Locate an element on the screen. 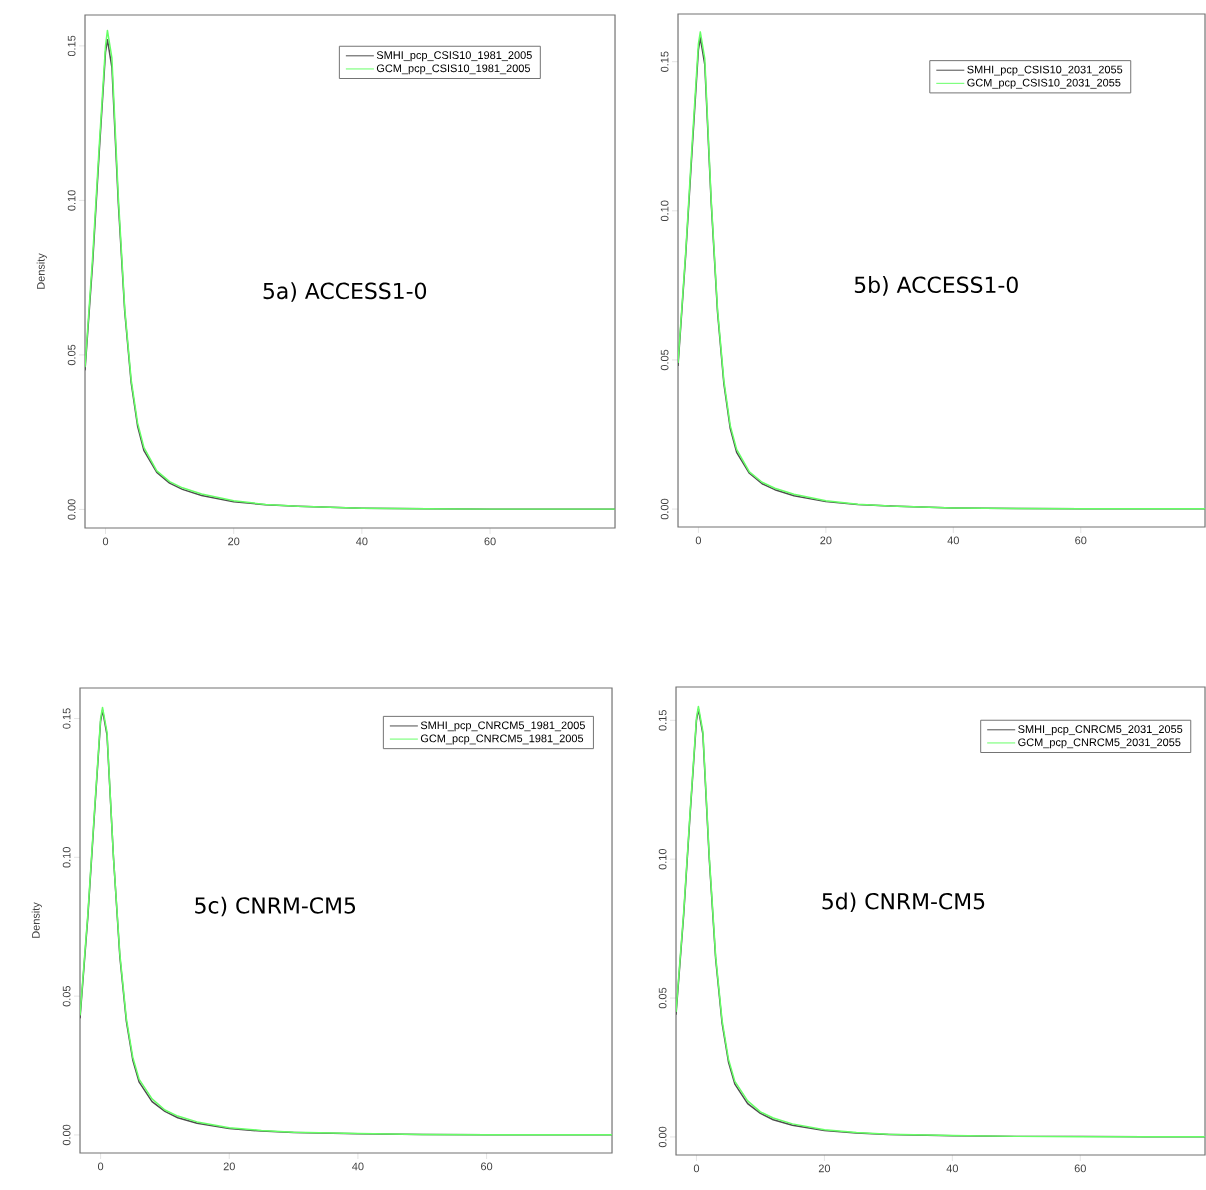  legend-label: SMHI_pcp_CSIS10_1981_2005 is located at coordinates (454, 56).